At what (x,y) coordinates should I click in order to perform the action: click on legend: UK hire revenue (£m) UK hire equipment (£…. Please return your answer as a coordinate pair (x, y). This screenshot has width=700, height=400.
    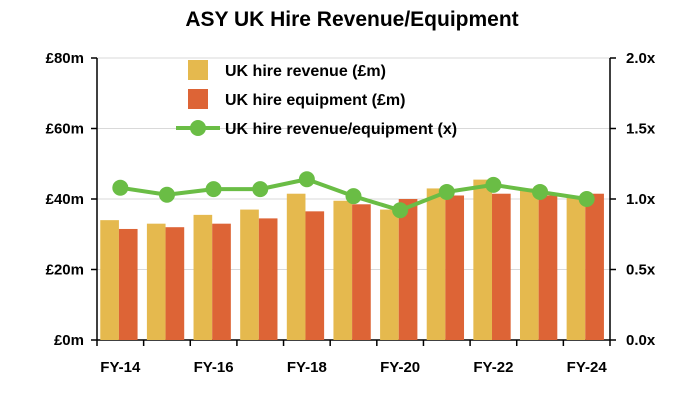
    Looking at the image, I should click on (316, 99).